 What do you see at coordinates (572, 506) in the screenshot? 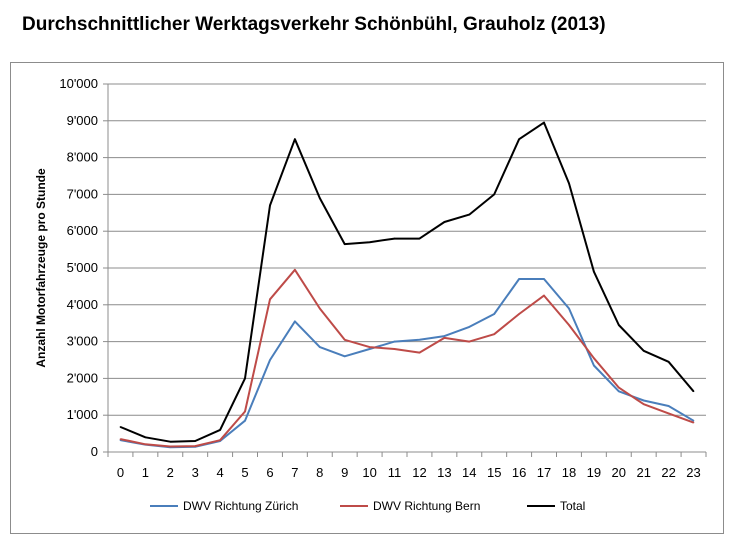
I see `legend-label: Total` at bounding box center [572, 506].